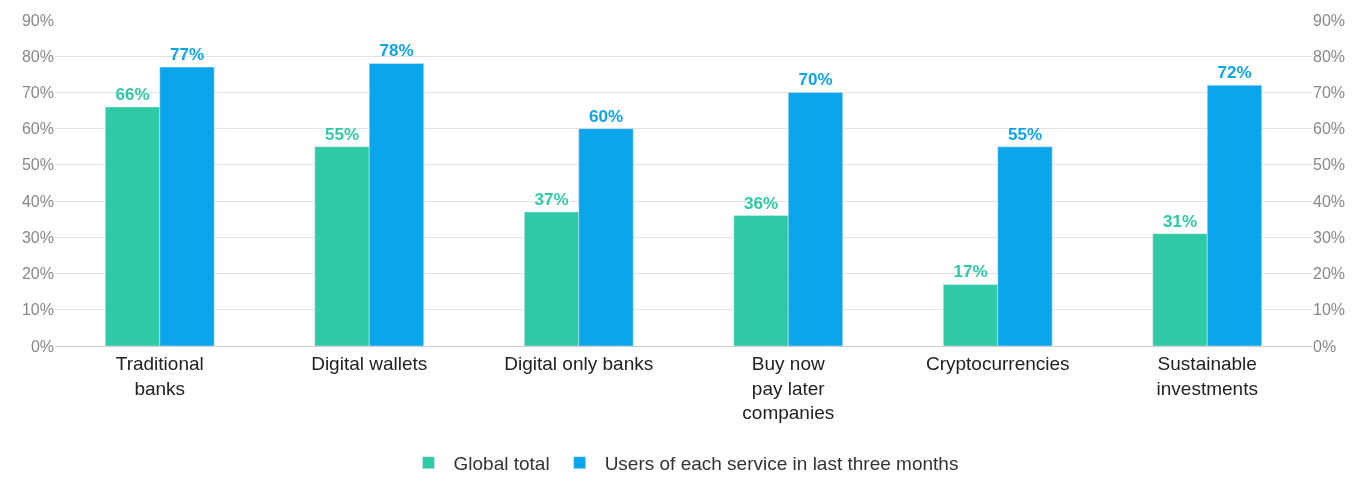 The height and width of the screenshot is (494, 1367). I want to click on legend-label: Global total, so click(501, 464).